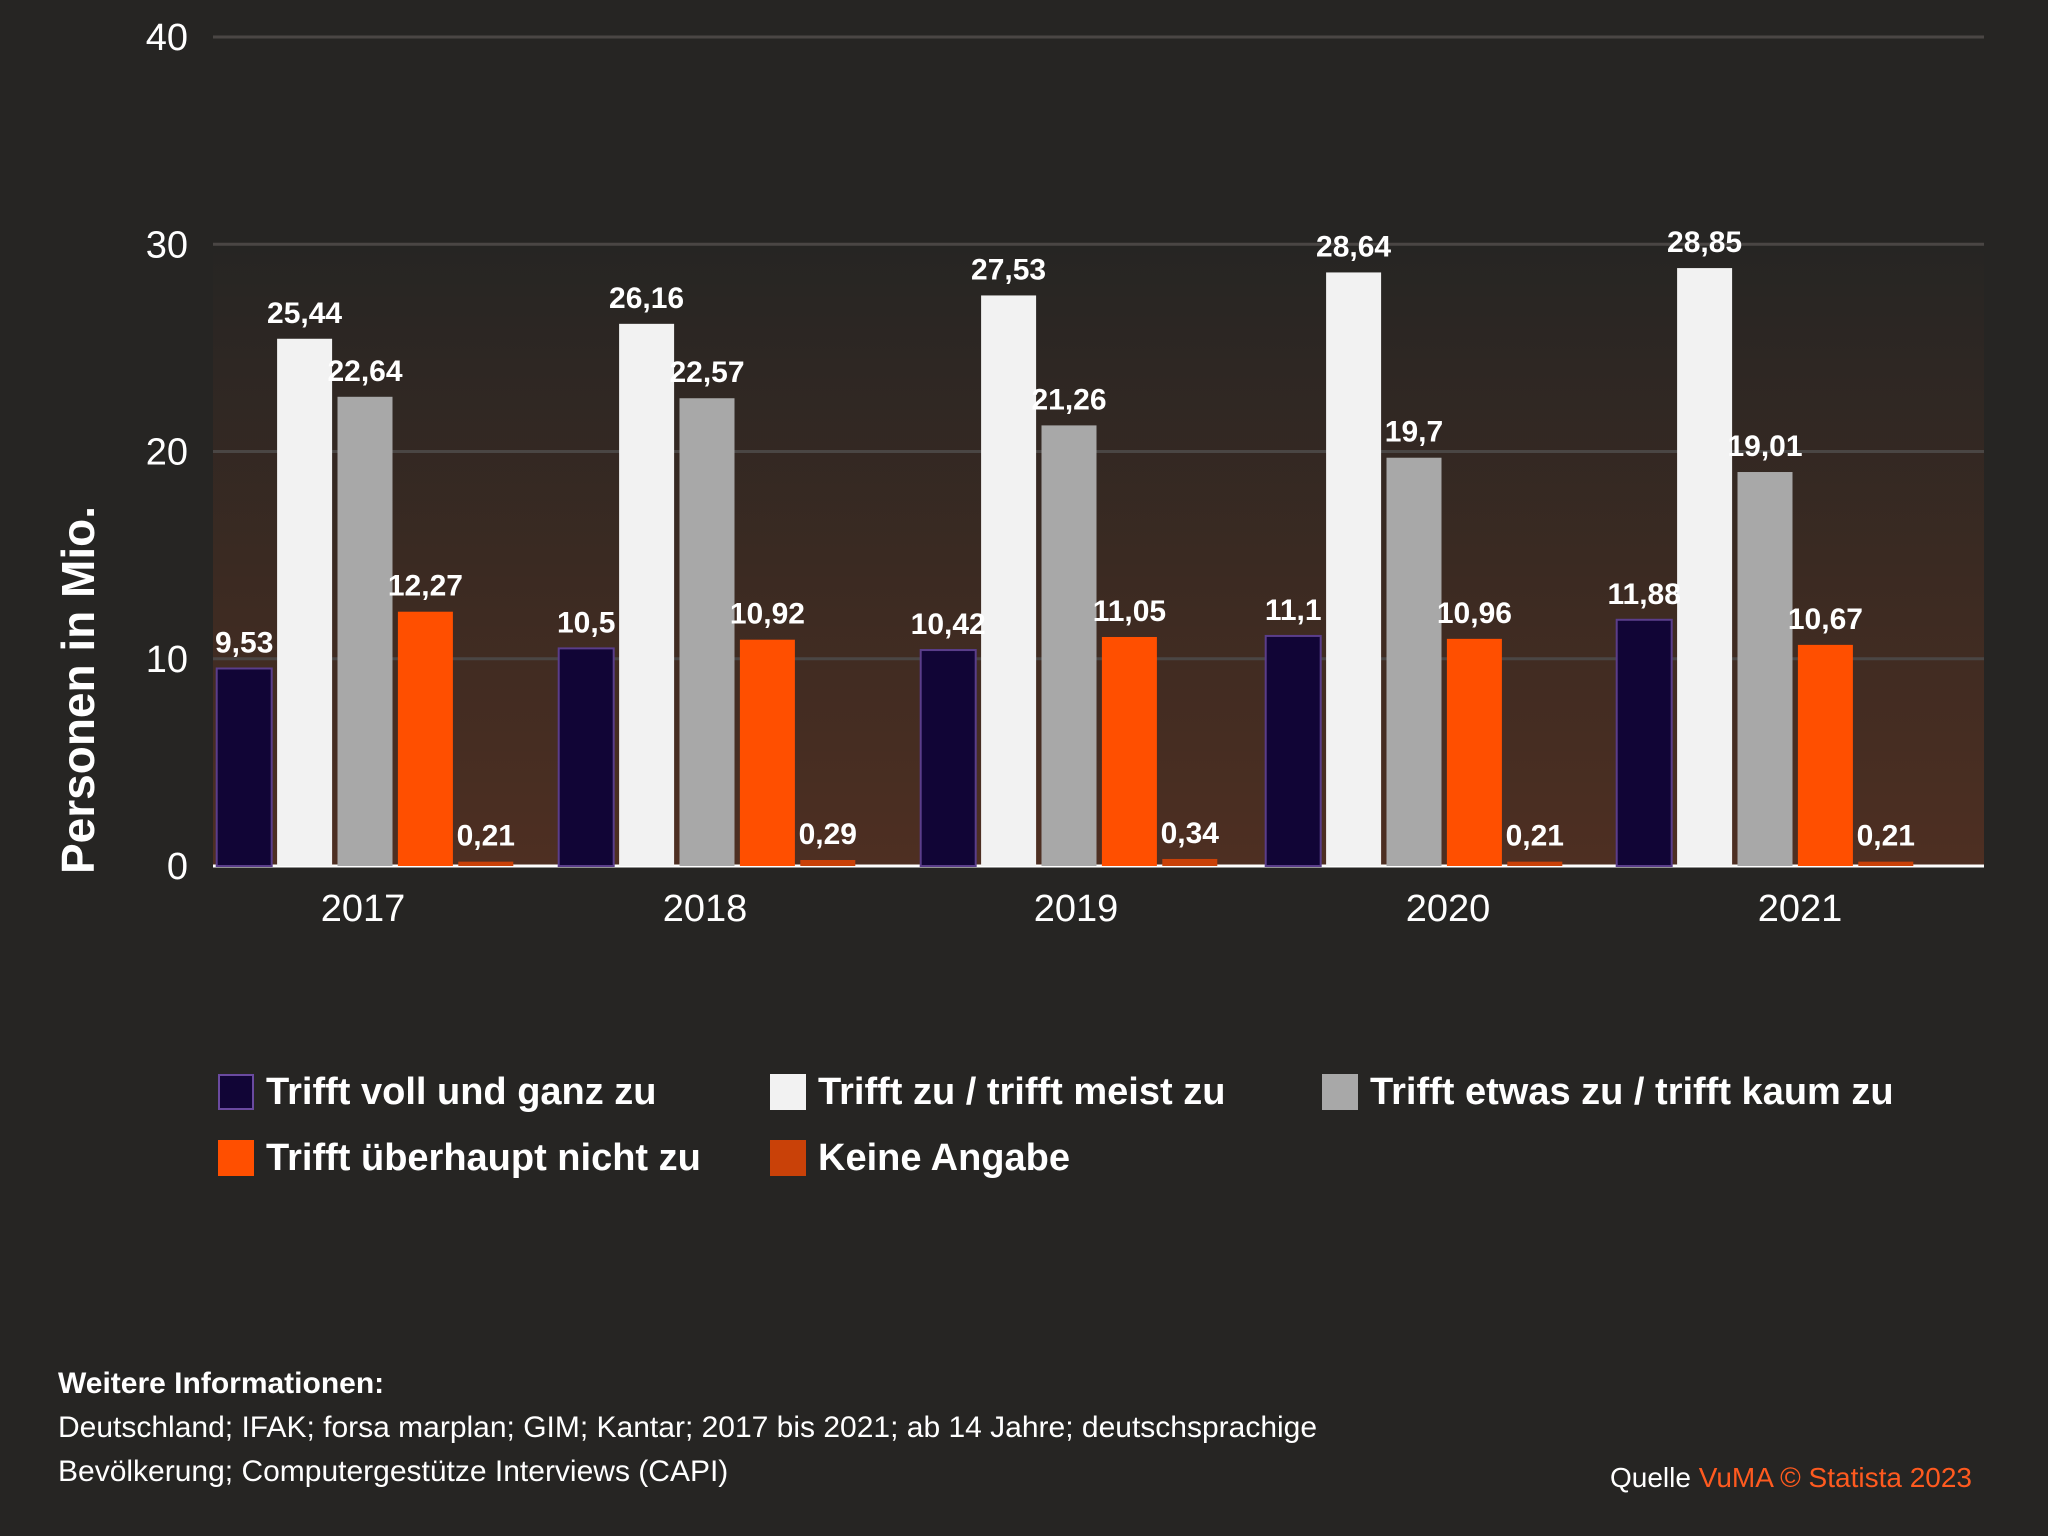  Describe the element at coordinates (167, 660) in the screenshot. I see `y-tick-label: 10` at that location.